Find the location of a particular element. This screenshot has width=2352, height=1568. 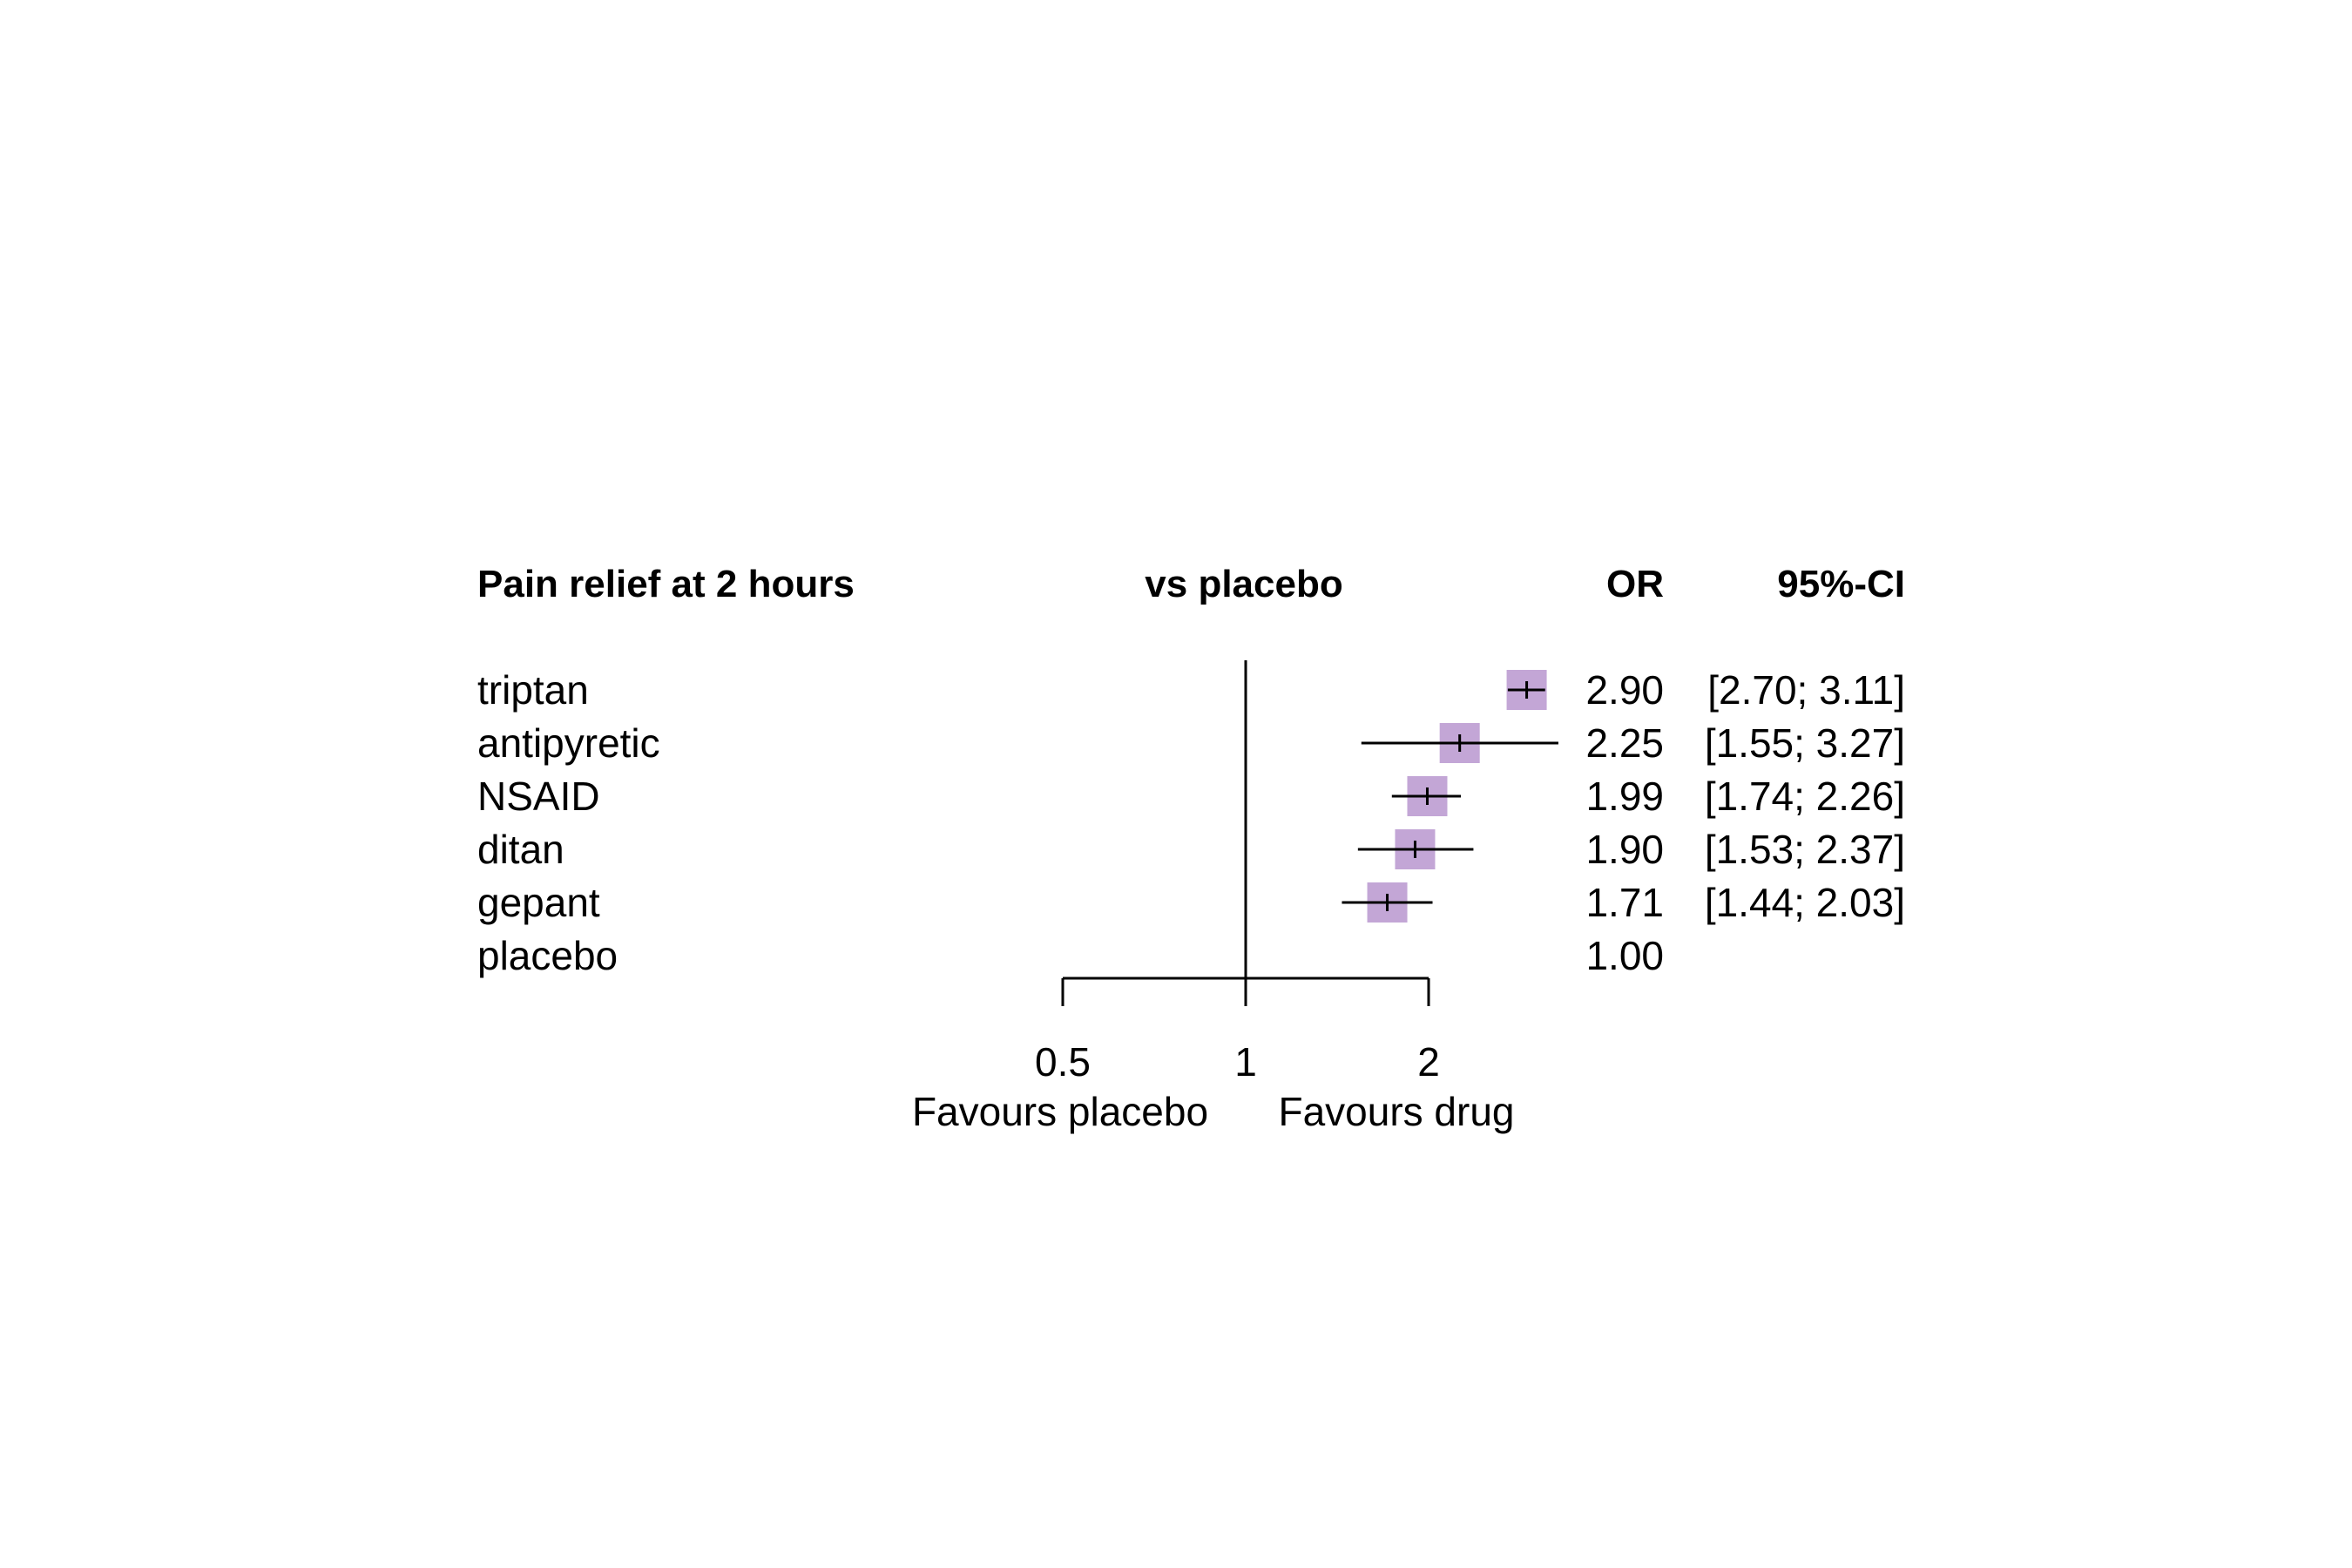

row-label: placebo is located at coordinates (547, 955).